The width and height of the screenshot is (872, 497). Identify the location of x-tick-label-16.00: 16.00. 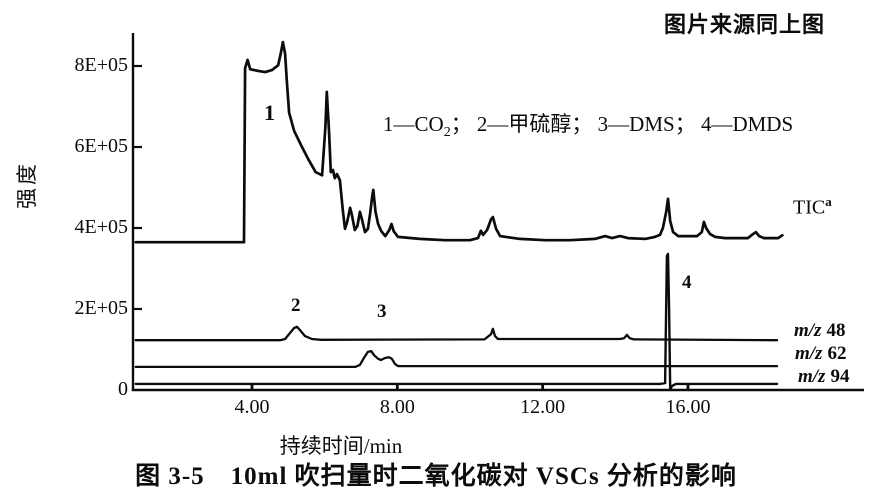
(688, 407).